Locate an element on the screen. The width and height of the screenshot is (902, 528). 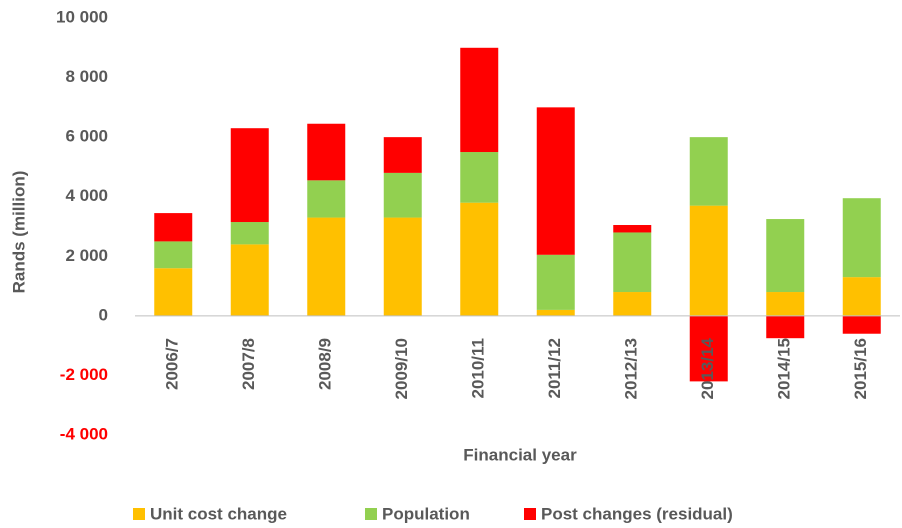
x-tick-label: 2013/14 is located at coordinates (707, 368).